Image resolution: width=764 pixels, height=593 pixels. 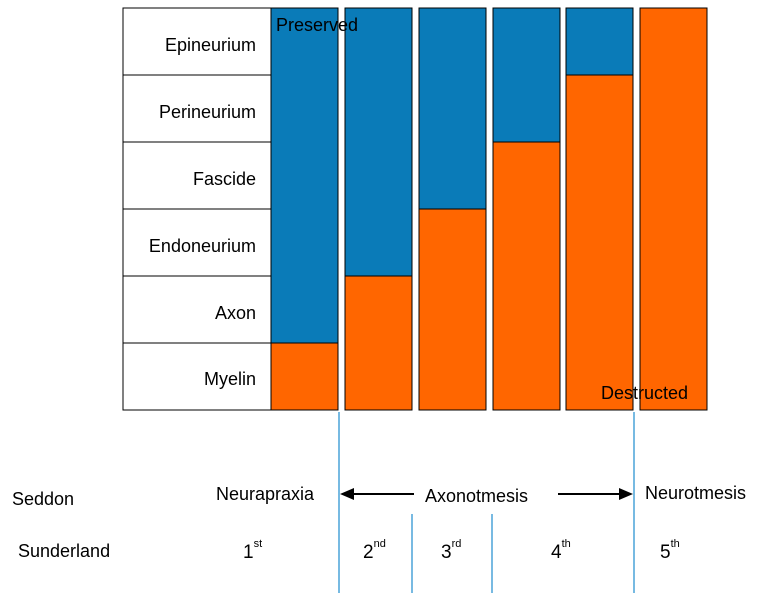 I want to click on layer-table, so click(x=197, y=209).